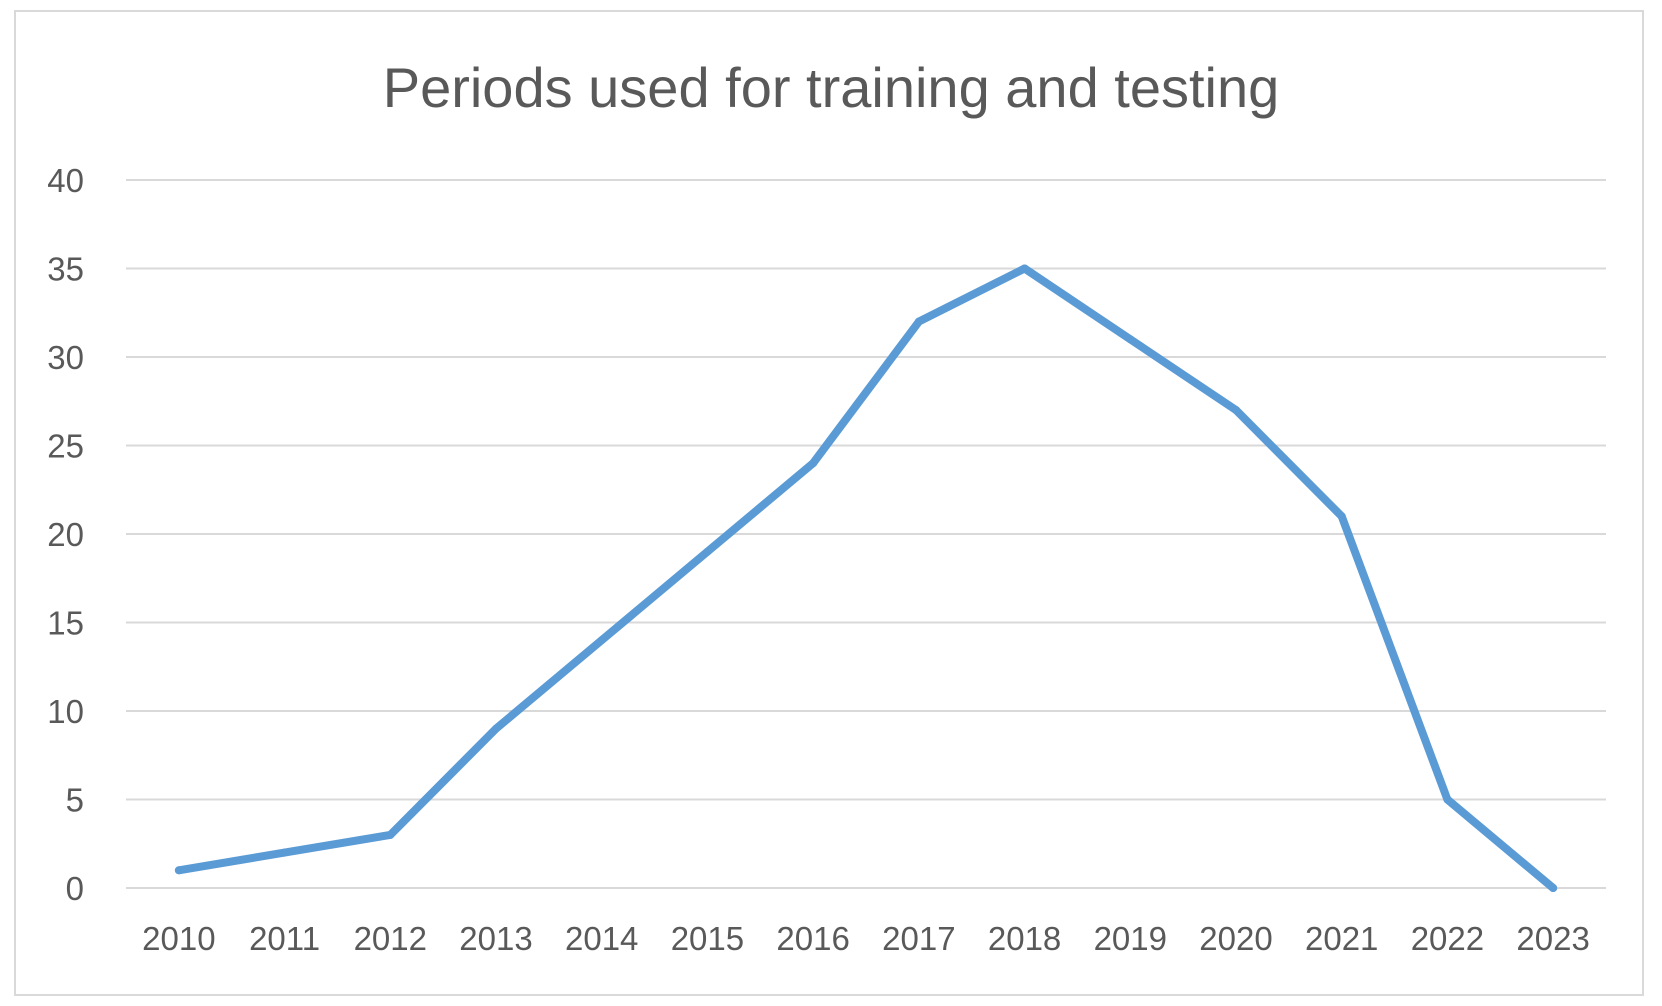 Image resolution: width=1662 pixels, height=1006 pixels. Describe the element at coordinates (1235, 938) in the screenshot. I see `x-tick-label: 2020` at that location.